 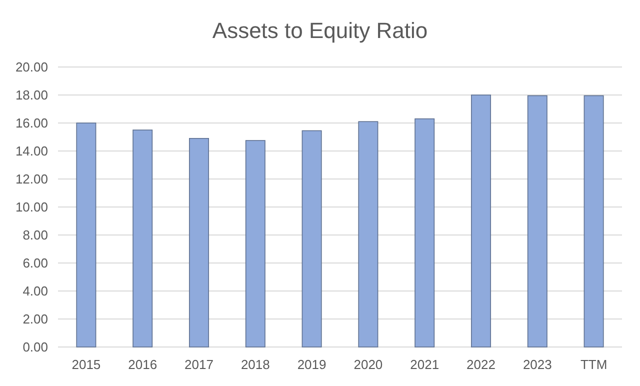 I want to click on y-tick-label: 10.00, so click(x=31, y=207).